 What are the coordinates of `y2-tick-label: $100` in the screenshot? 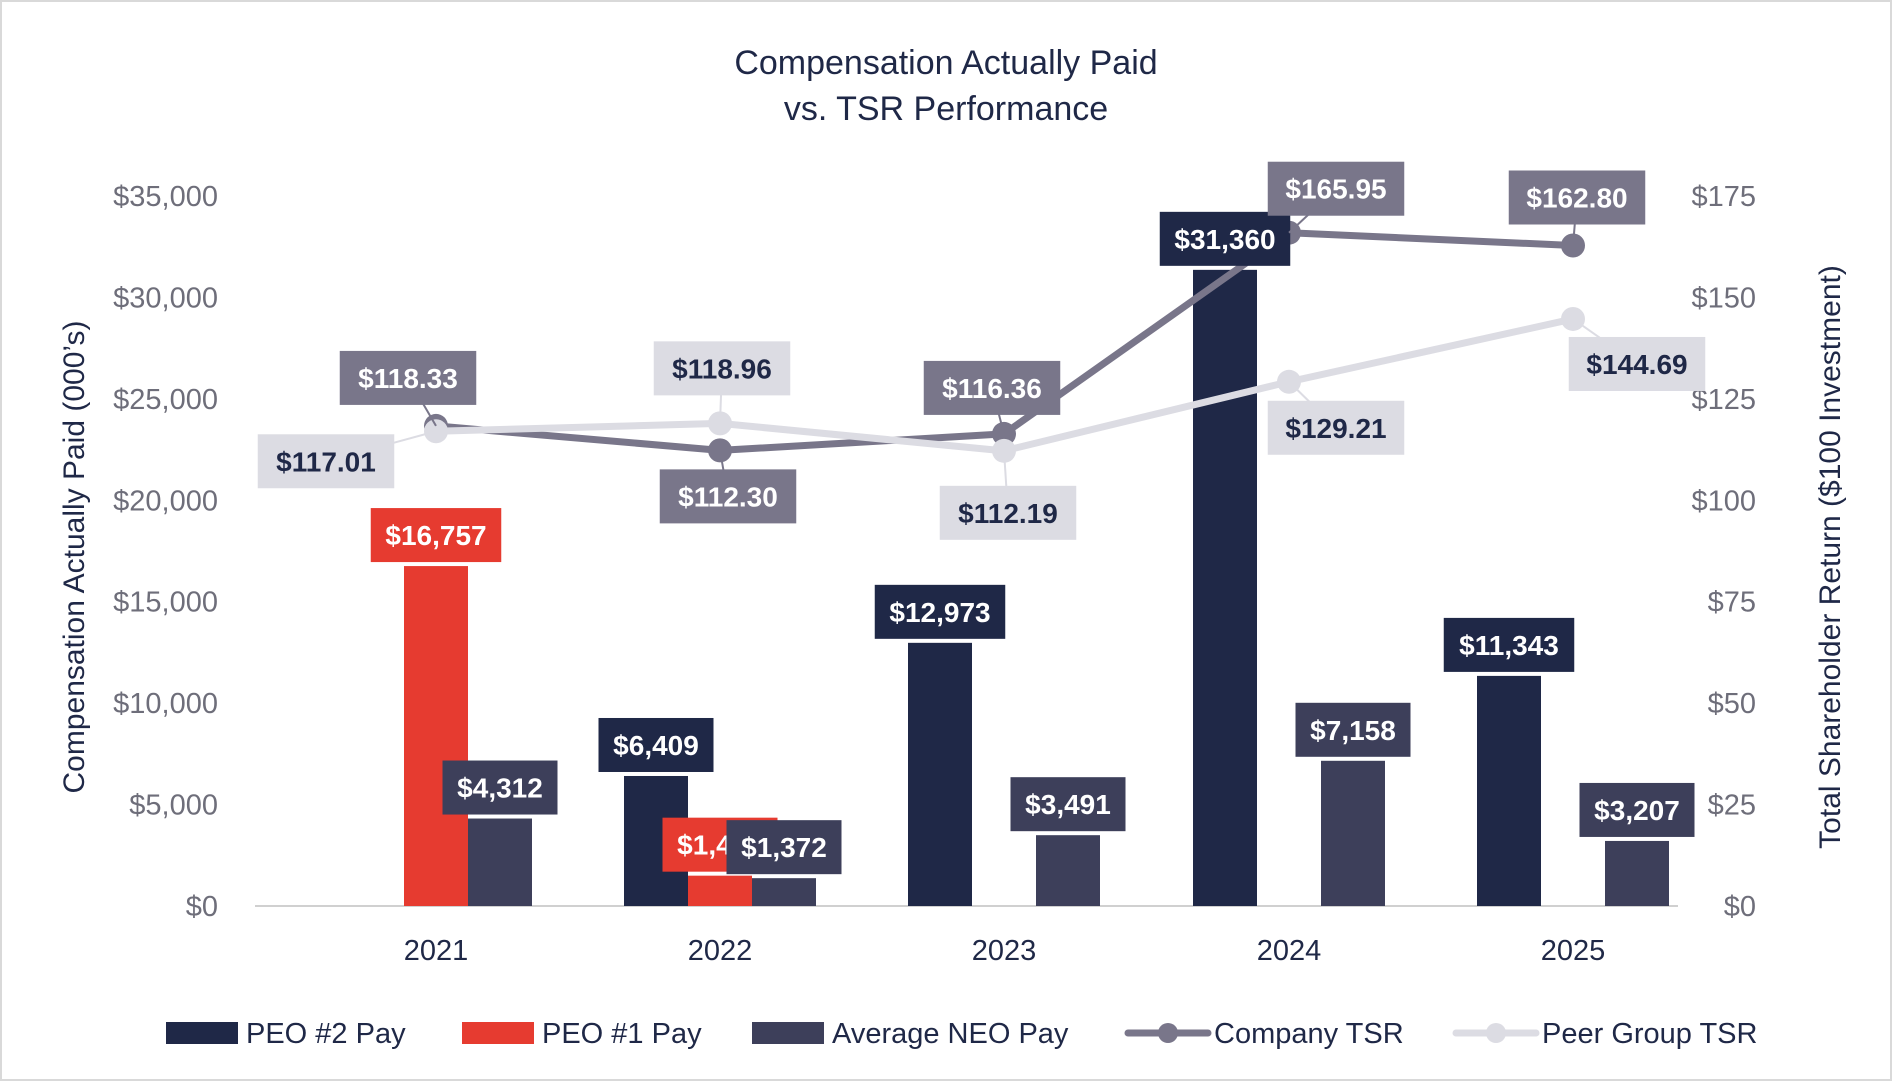 It's located at (1723, 501).